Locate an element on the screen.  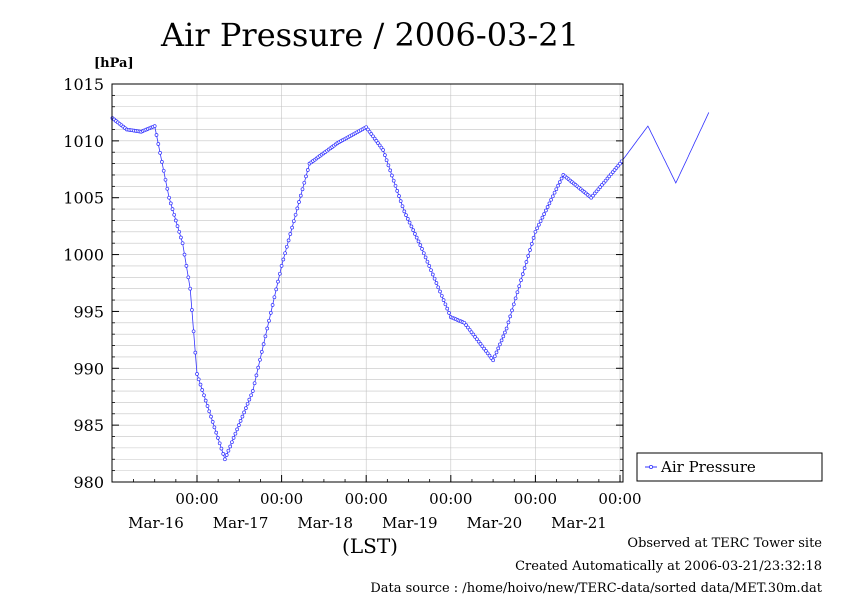
legend-label: Air Pressure is located at coordinates (708, 467).